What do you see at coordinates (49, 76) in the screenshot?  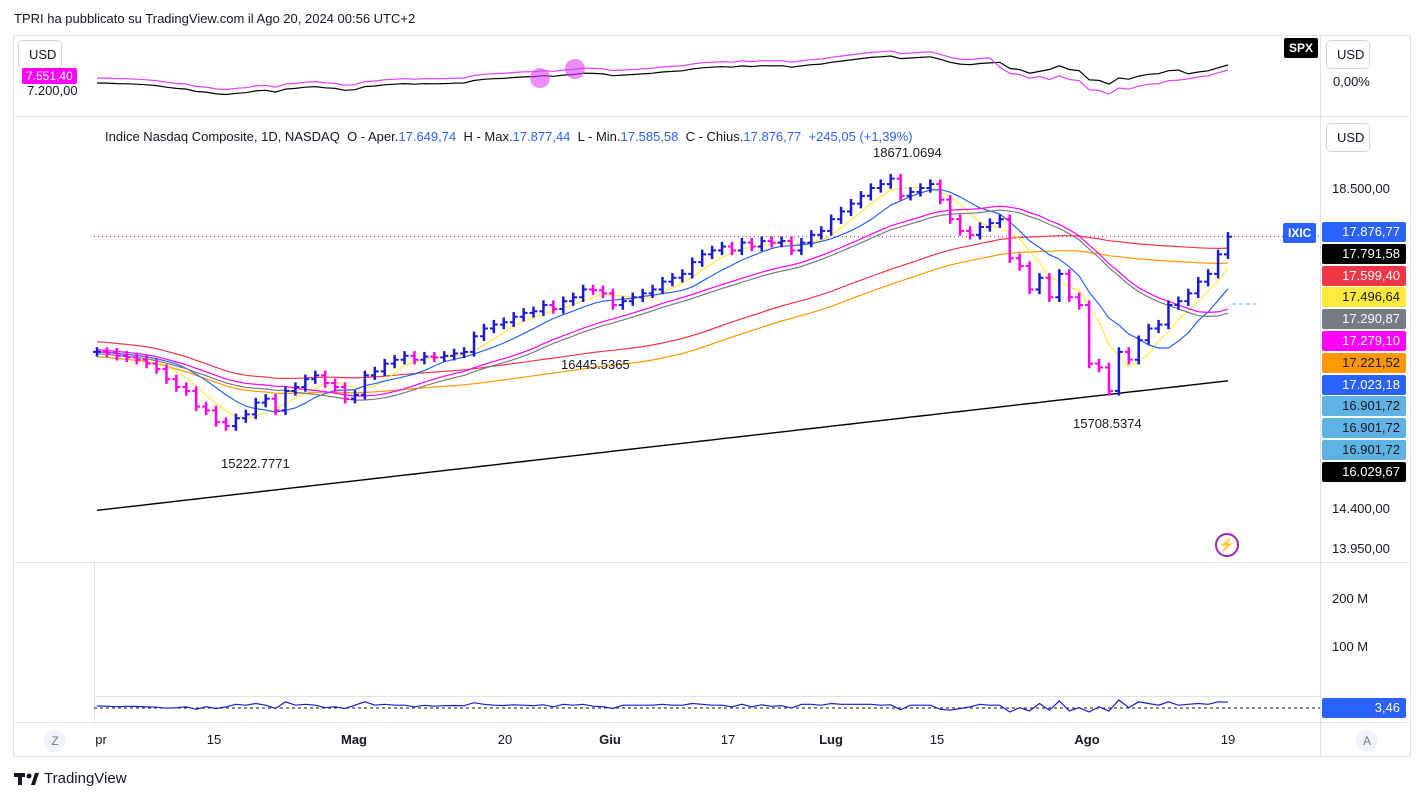 I see `top-left-value-tag: 7.551,40` at bounding box center [49, 76].